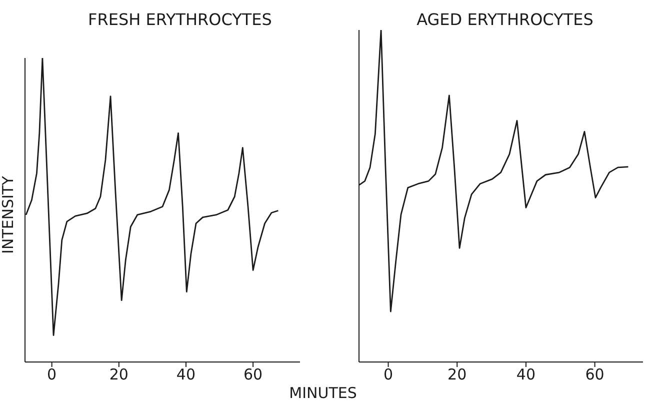 The width and height of the screenshot is (646, 407). I want to click on chart-title: FRESH ERYTHROCYTES, so click(180, 19).